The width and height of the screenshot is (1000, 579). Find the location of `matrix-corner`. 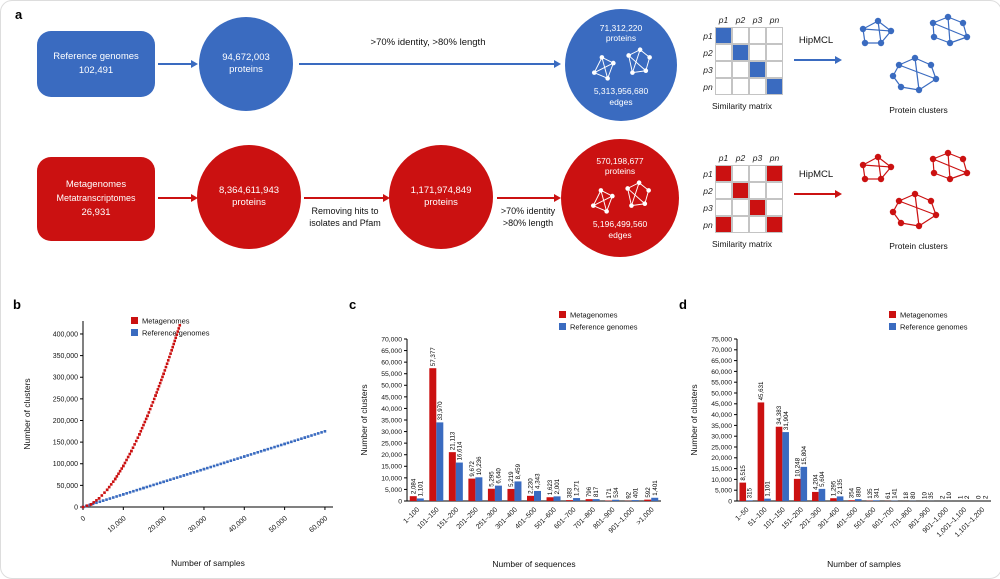

matrix-corner is located at coordinates (708, 20).